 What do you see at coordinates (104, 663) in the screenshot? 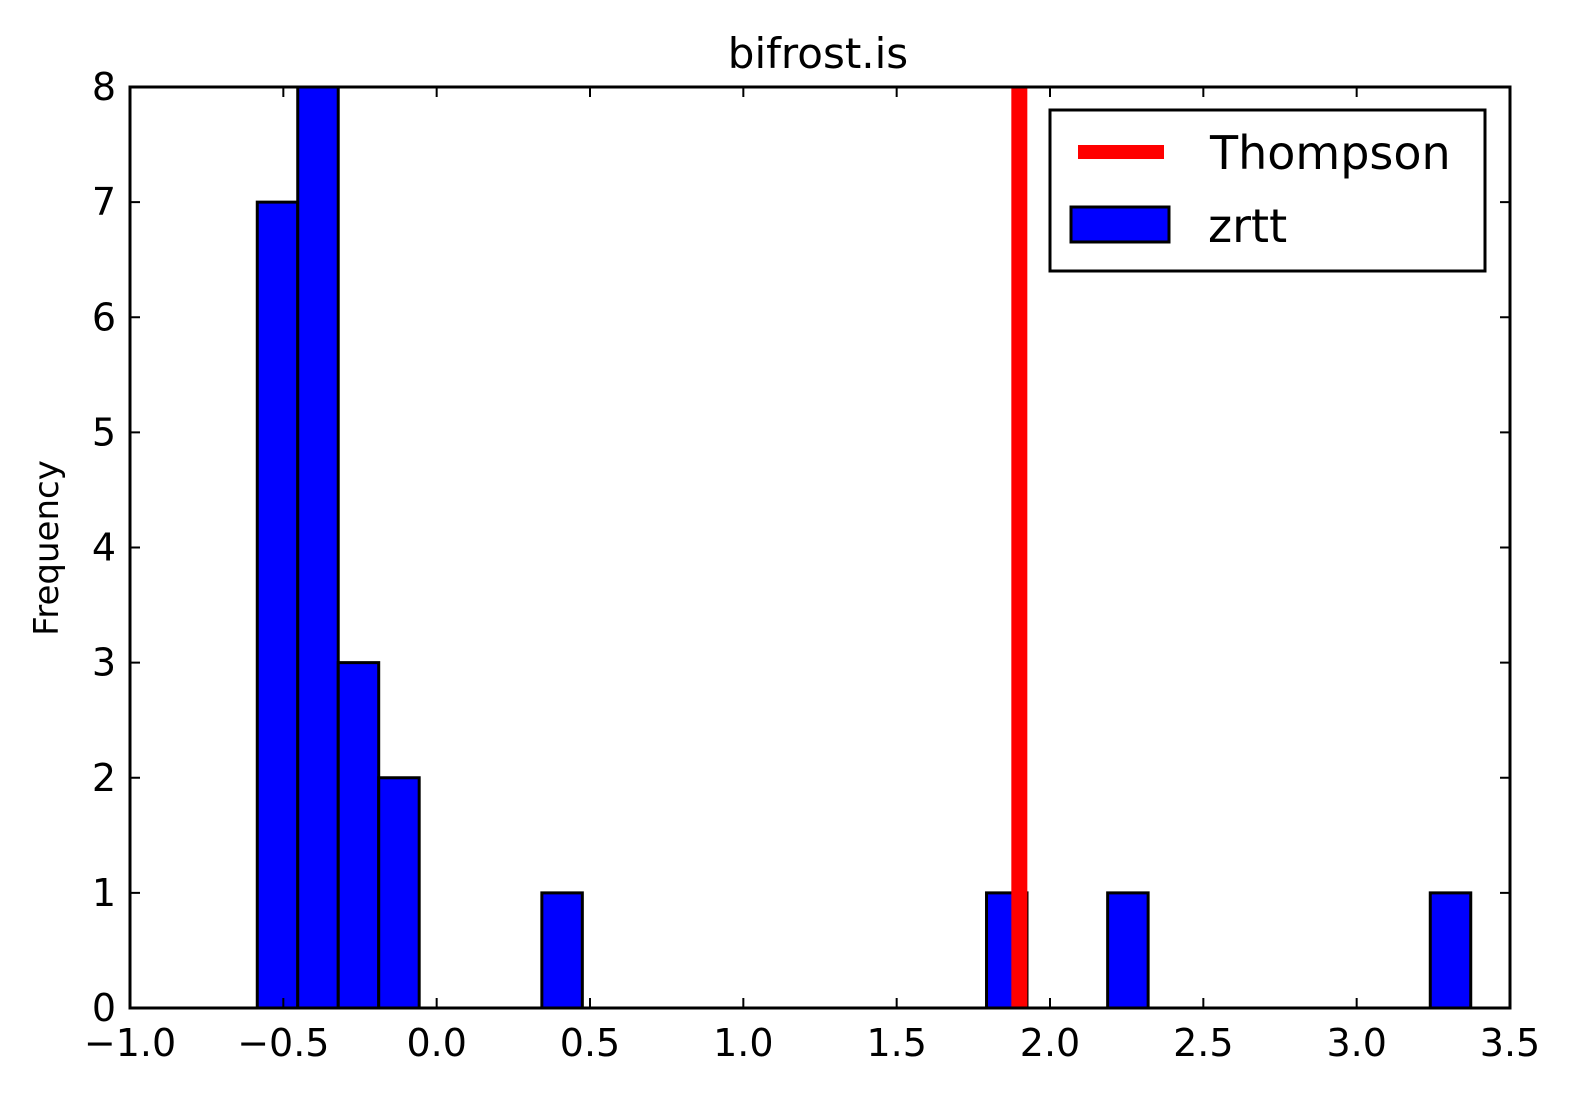
I see `y-tick-label: 3` at bounding box center [104, 663].